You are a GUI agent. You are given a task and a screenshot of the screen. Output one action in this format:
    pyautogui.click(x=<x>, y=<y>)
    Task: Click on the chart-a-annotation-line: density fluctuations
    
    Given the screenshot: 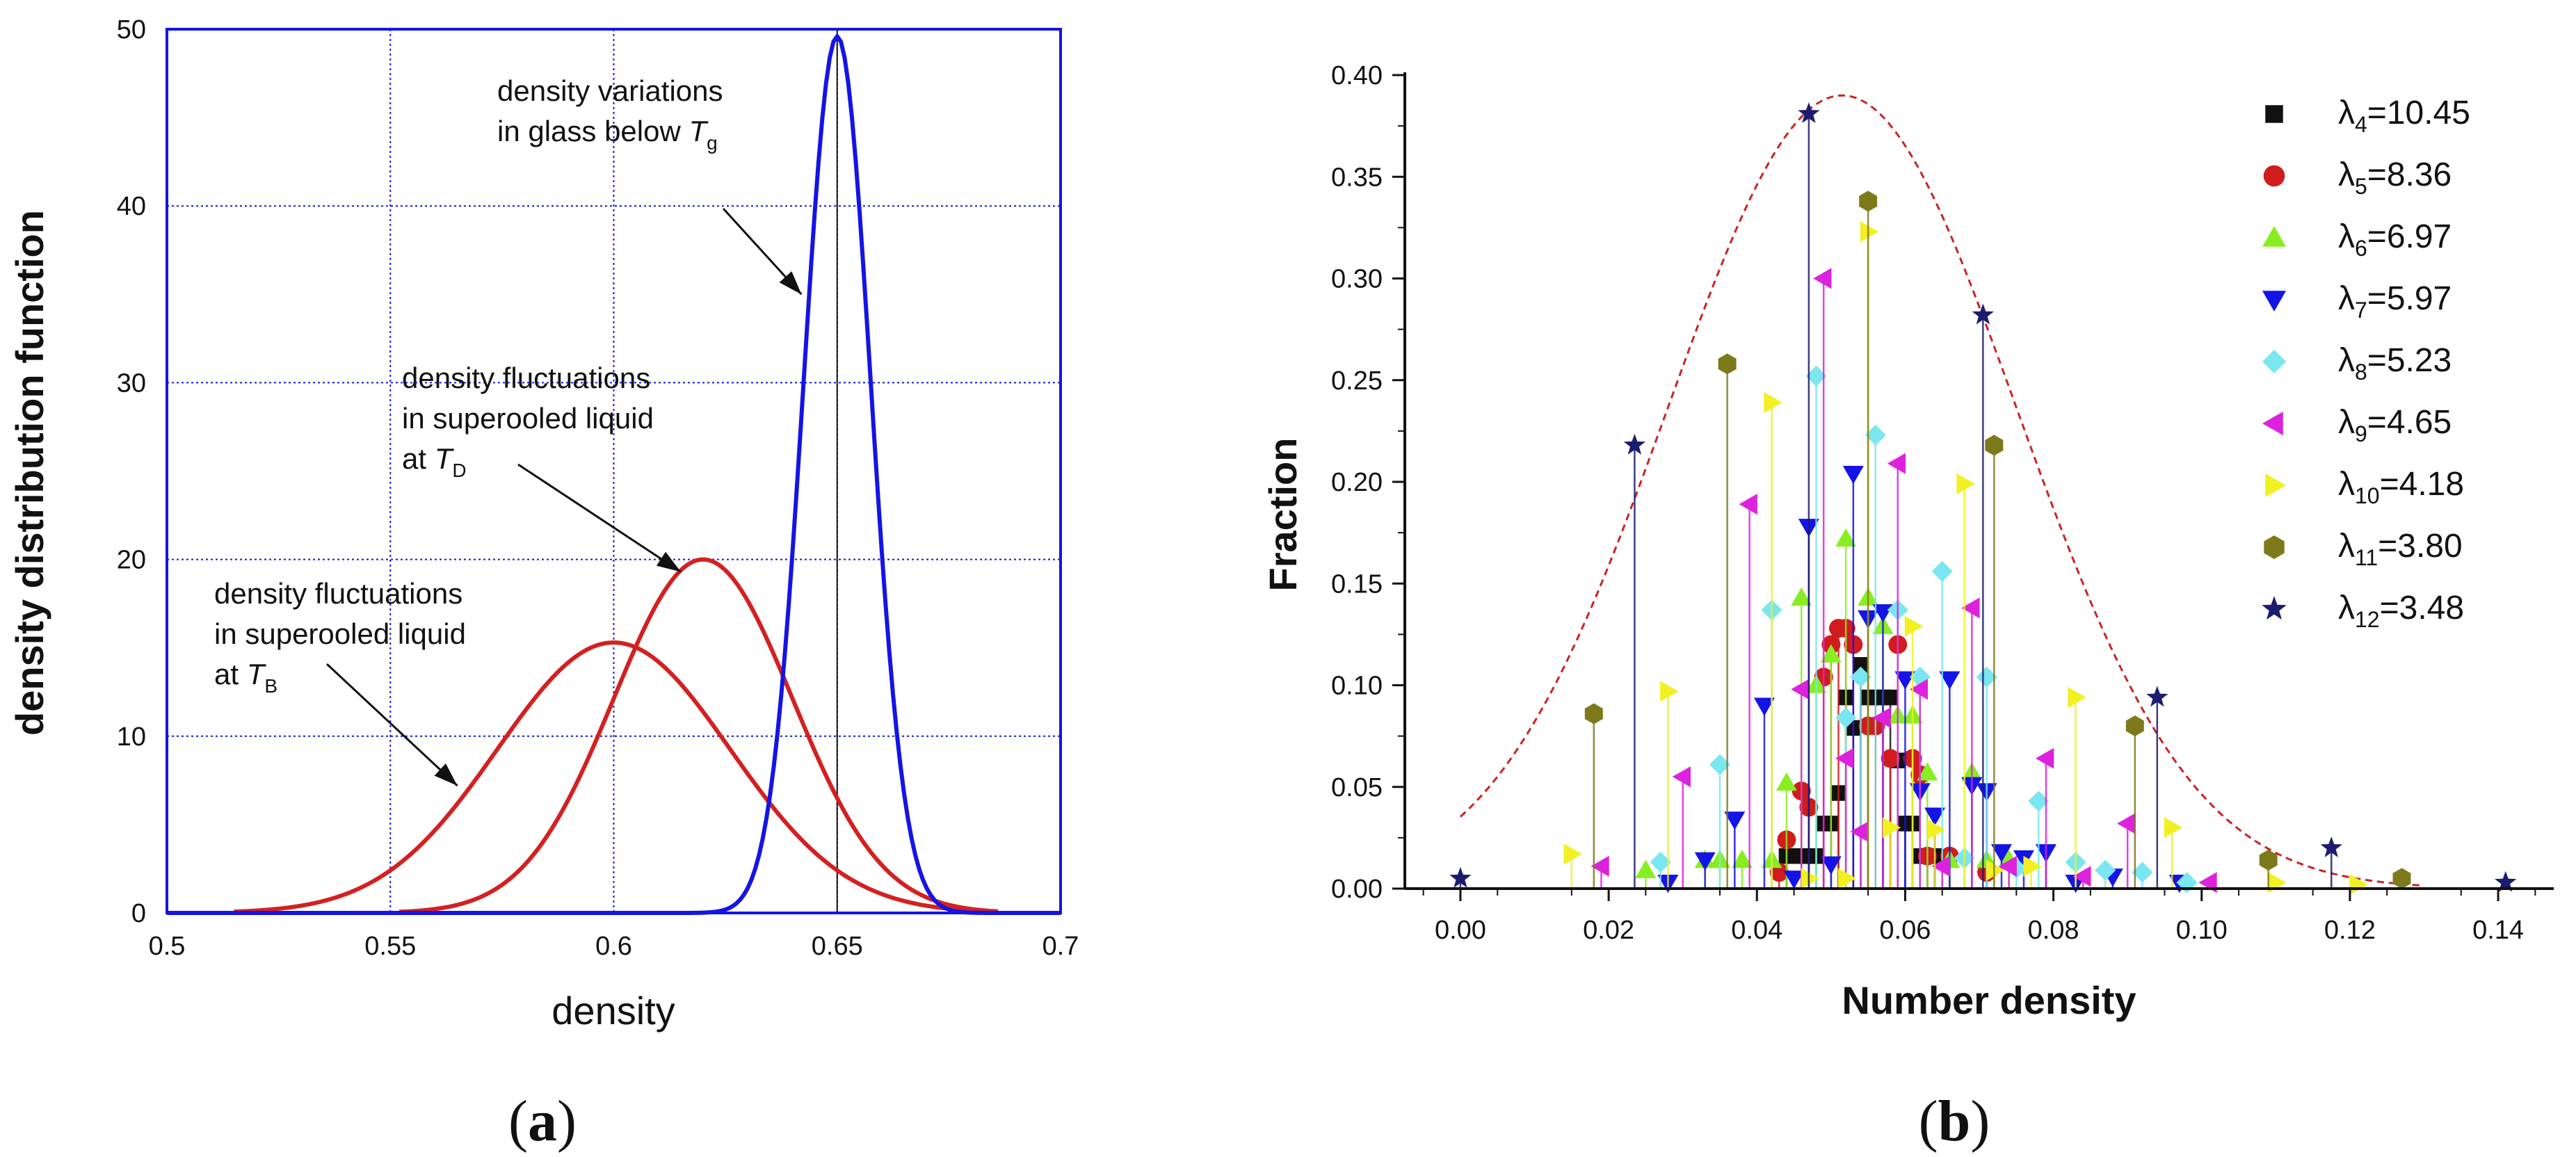 What is the action you would take?
    pyautogui.click(x=526, y=378)
    